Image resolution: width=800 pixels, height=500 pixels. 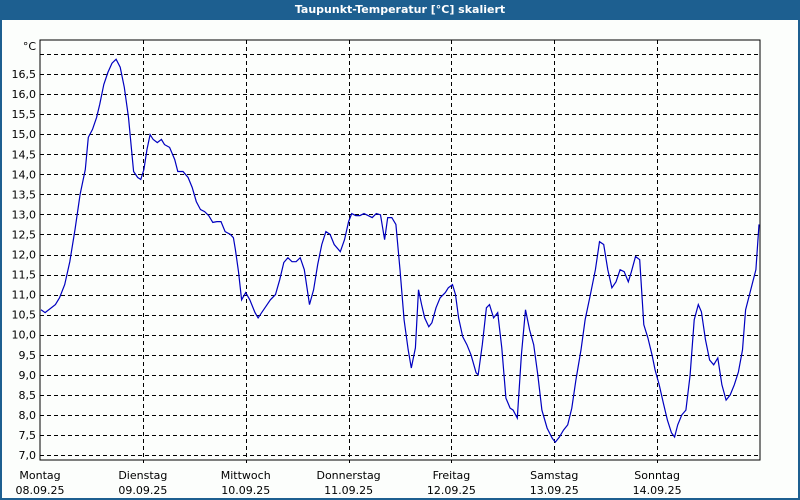 What do you see at coordinates (30, 46) in the screenshot?
I see `y-axis-unit-label: °C` at bounding box center [30, 46].